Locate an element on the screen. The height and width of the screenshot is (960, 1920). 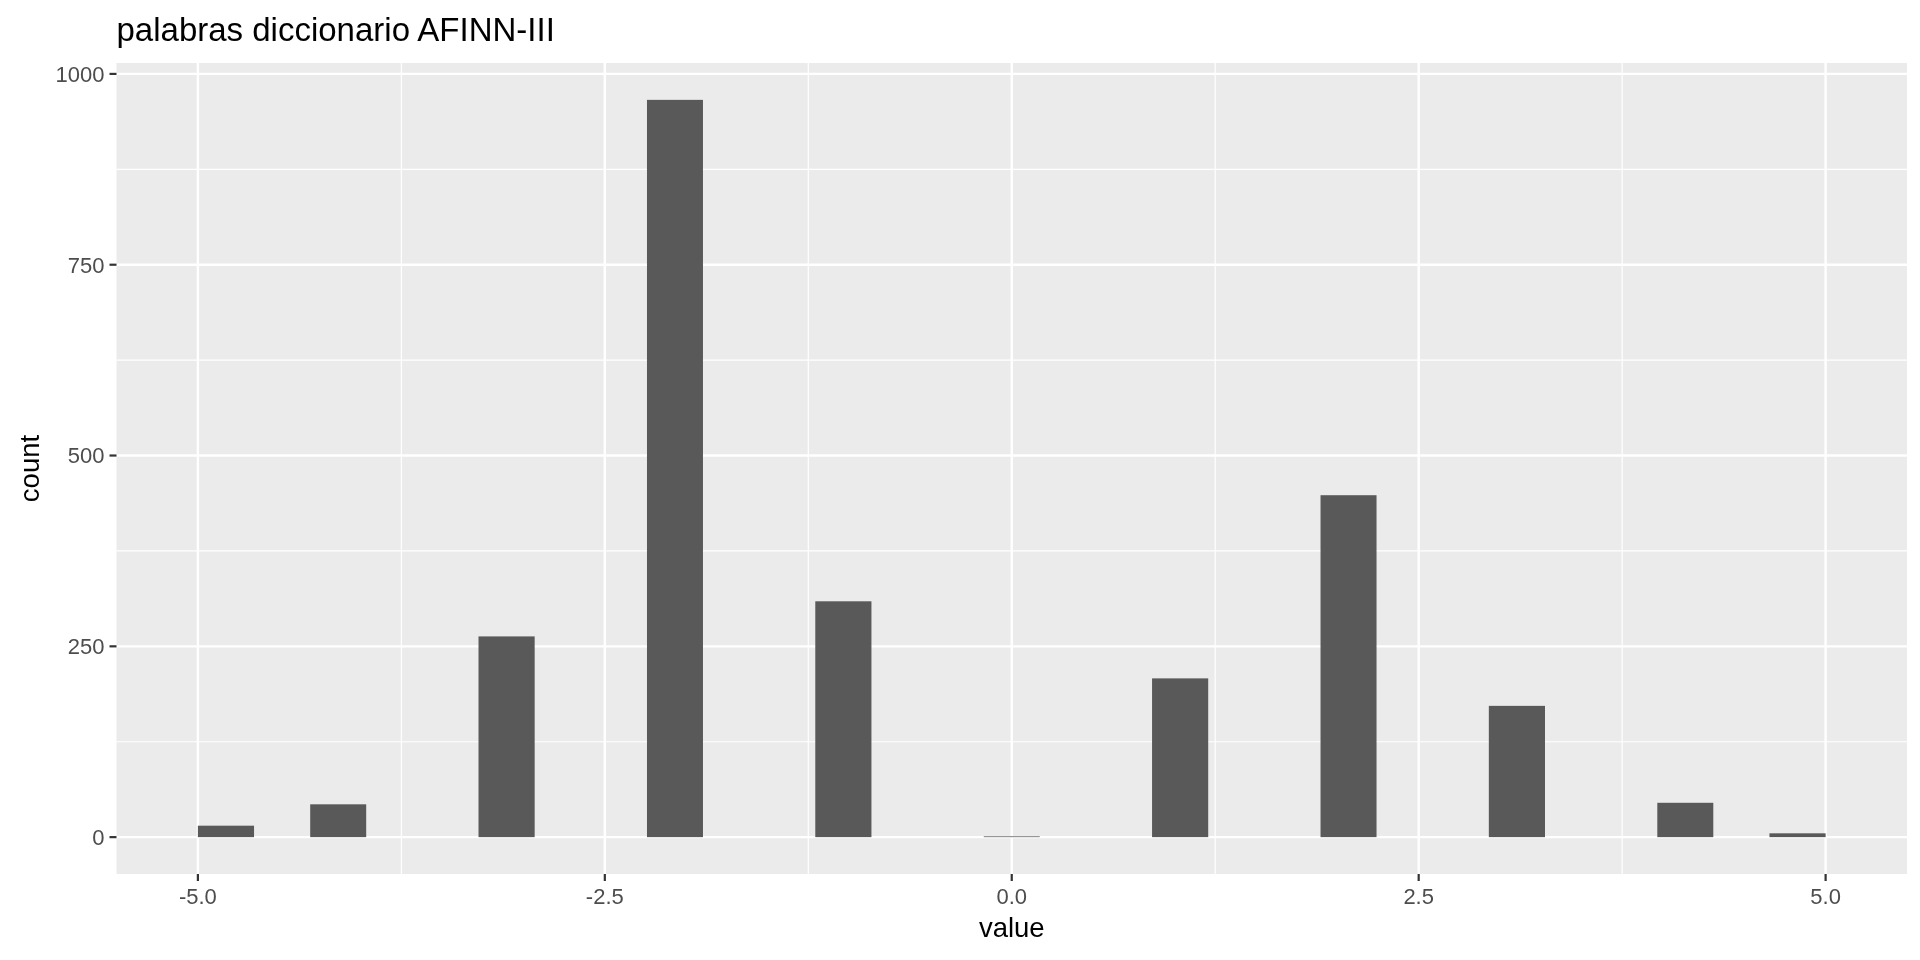
y-tick-label: 500 is located at coordinates (86, 456).